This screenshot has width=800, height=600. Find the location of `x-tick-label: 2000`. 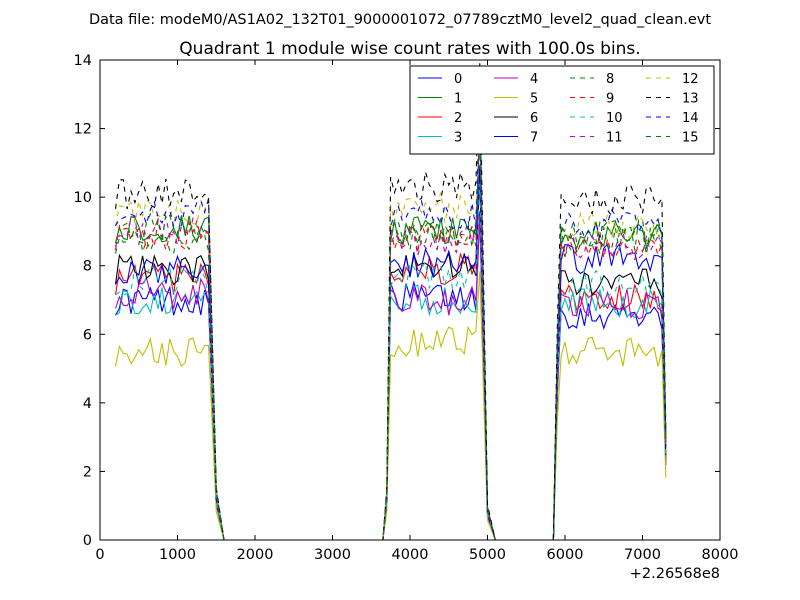

x-tick-label: 2000 is located at coordinates (255, 555).